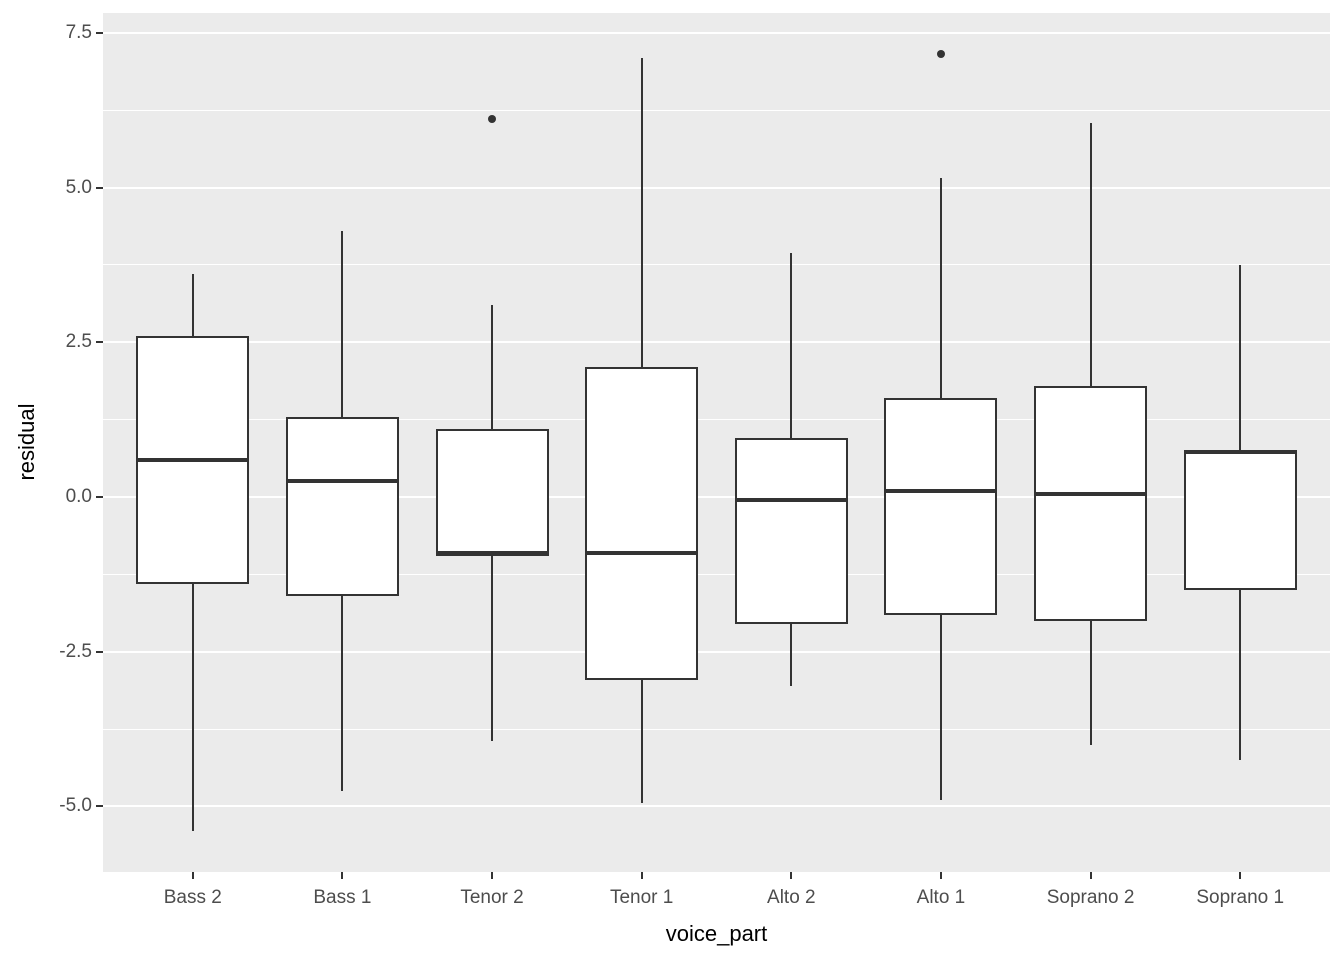  I want to click on x-tick-label: Bass 2, so click(192, 897).